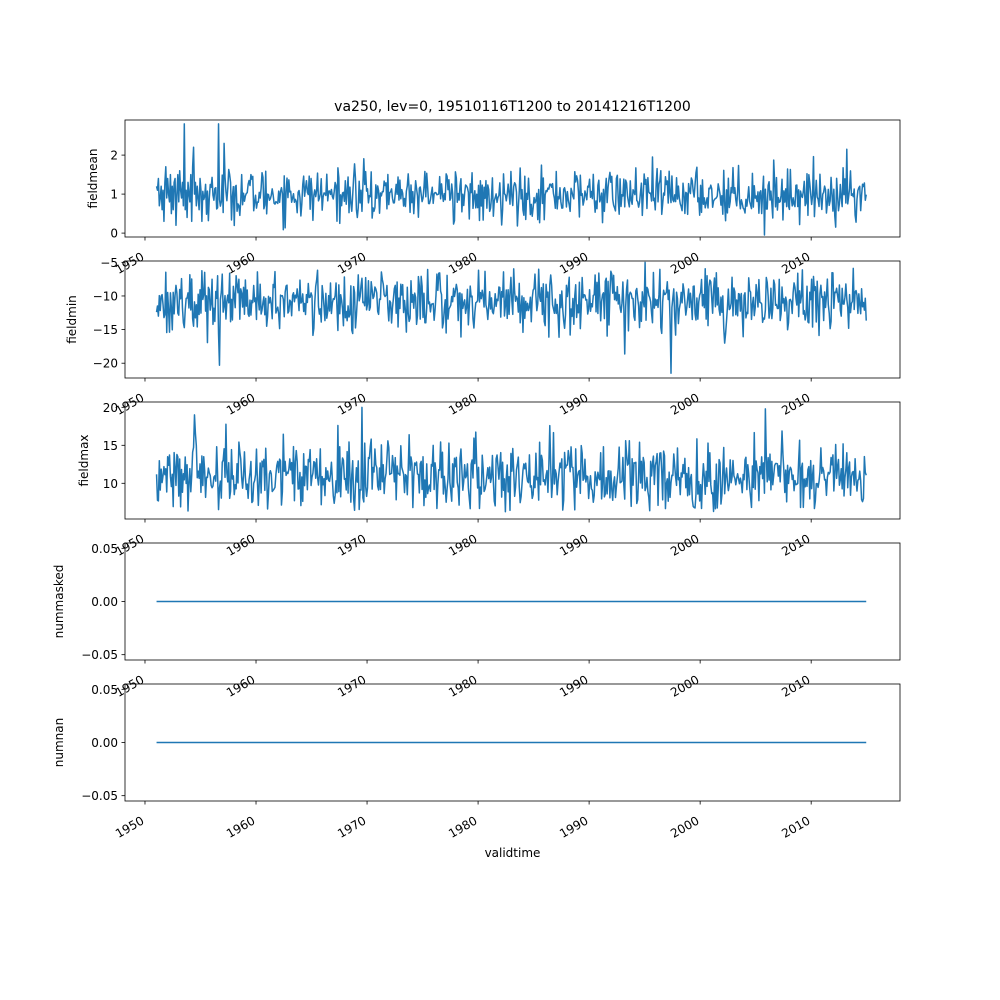 This screenshot has height=1000, width=1000. What do you see at coordinates (114, 195) in the screenshot?
I see `y-tick-label: 1` at bounding box center [114, 195].